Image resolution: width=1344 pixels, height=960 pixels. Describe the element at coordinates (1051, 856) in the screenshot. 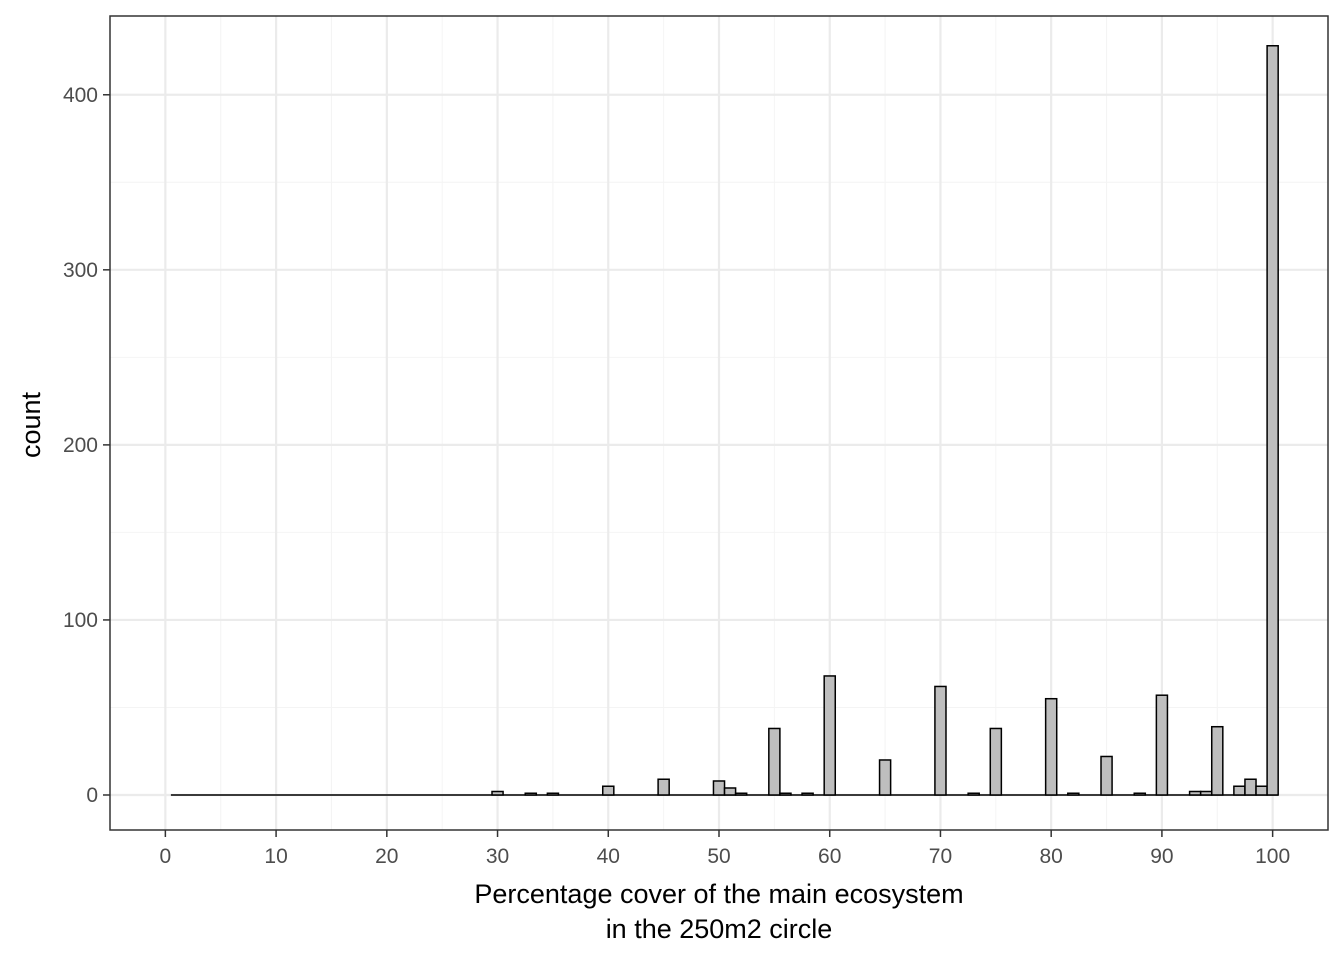

I see `x-tick-label: 80` at that location.